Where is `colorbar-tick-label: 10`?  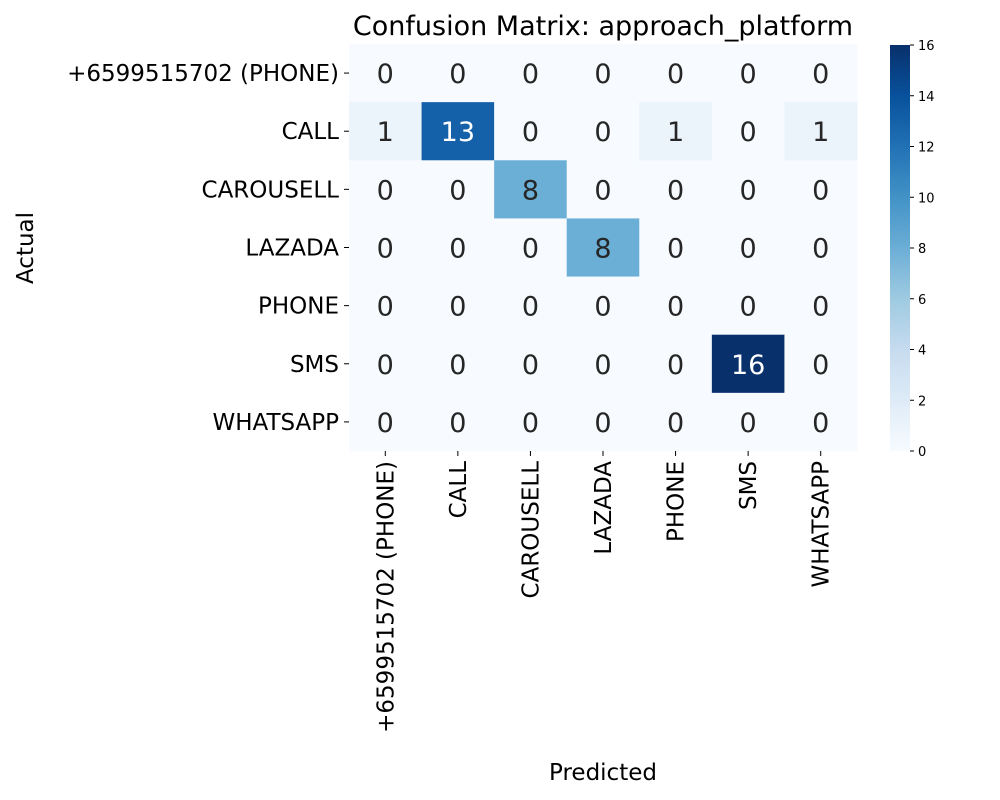 colorbar-tick-label: 10 is located at coordinates (926, 198).